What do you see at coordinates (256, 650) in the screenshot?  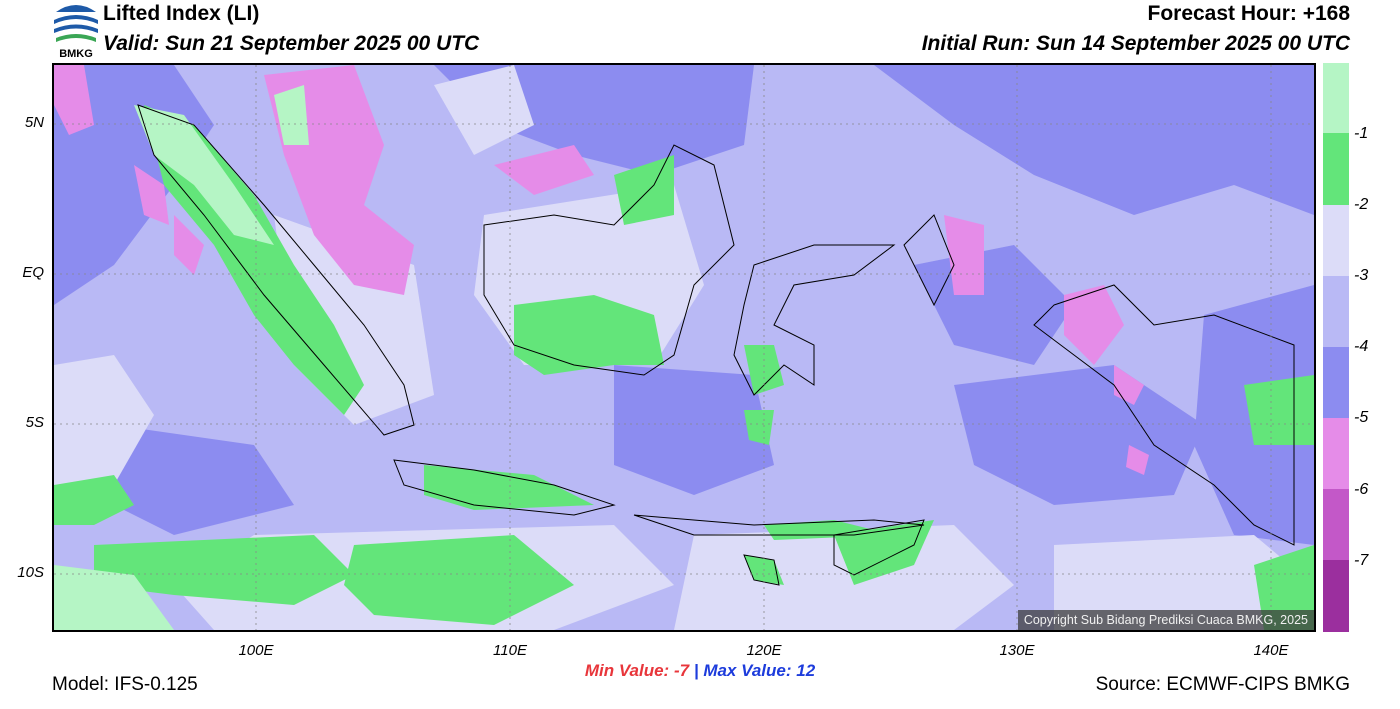 I see `lon-label-100e: 100E` at bounding box center [256, 650].